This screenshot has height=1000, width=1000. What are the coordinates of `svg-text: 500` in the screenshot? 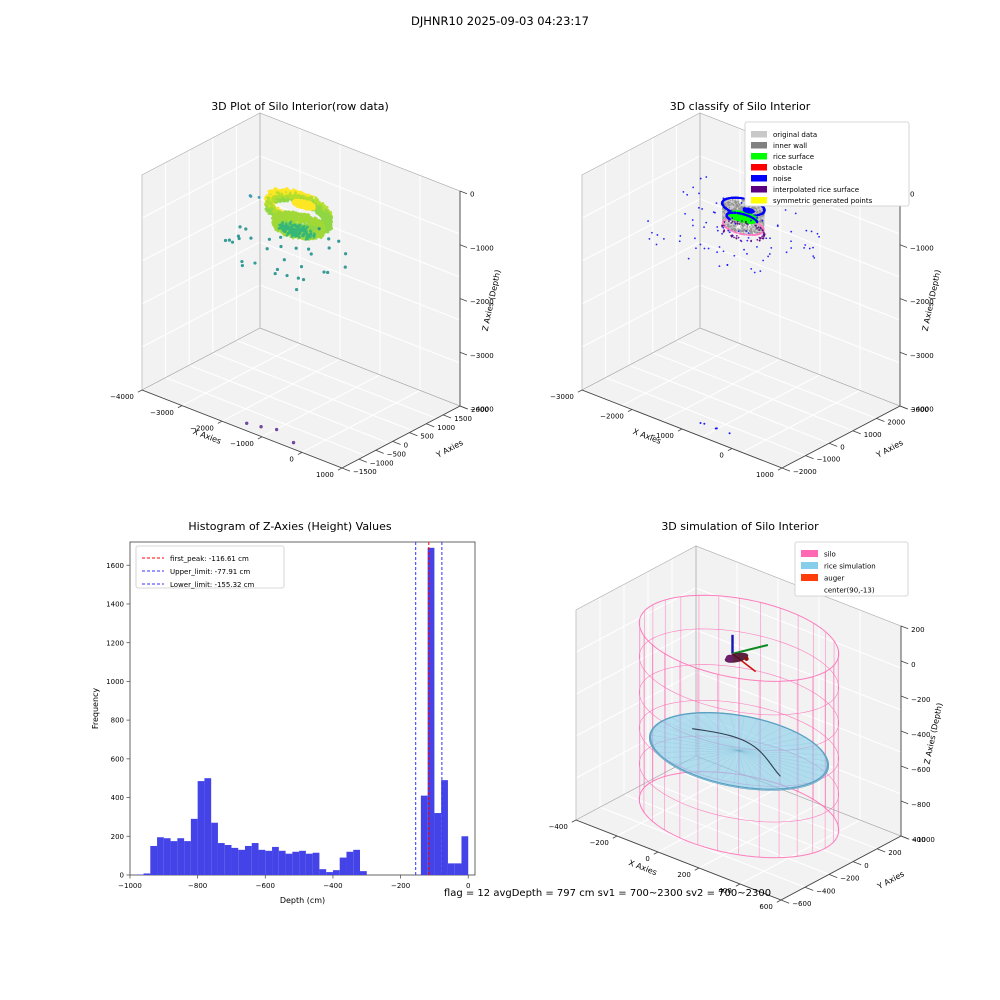 It's located at (426, 437).